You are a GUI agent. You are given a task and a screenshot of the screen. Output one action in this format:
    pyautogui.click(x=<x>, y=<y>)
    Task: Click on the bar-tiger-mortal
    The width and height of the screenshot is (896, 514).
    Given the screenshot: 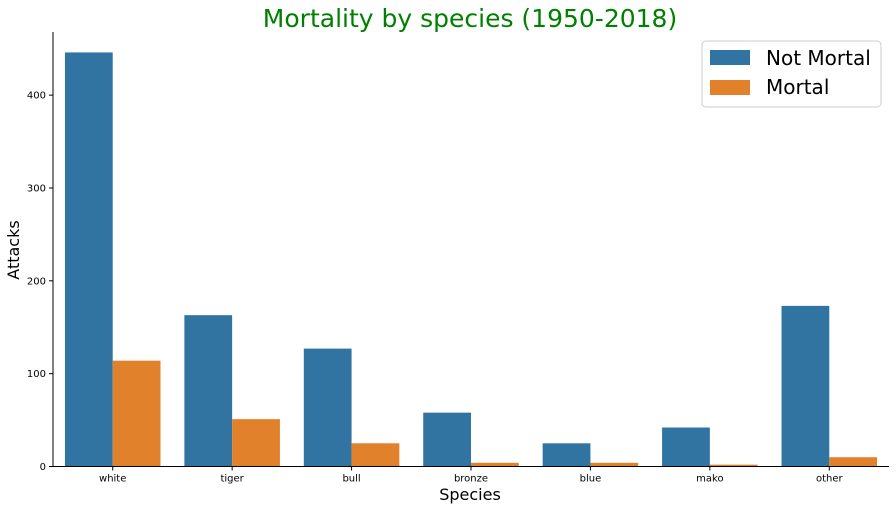 What is the action you would take?
    pyautogui.click(x=256, y=443)
    